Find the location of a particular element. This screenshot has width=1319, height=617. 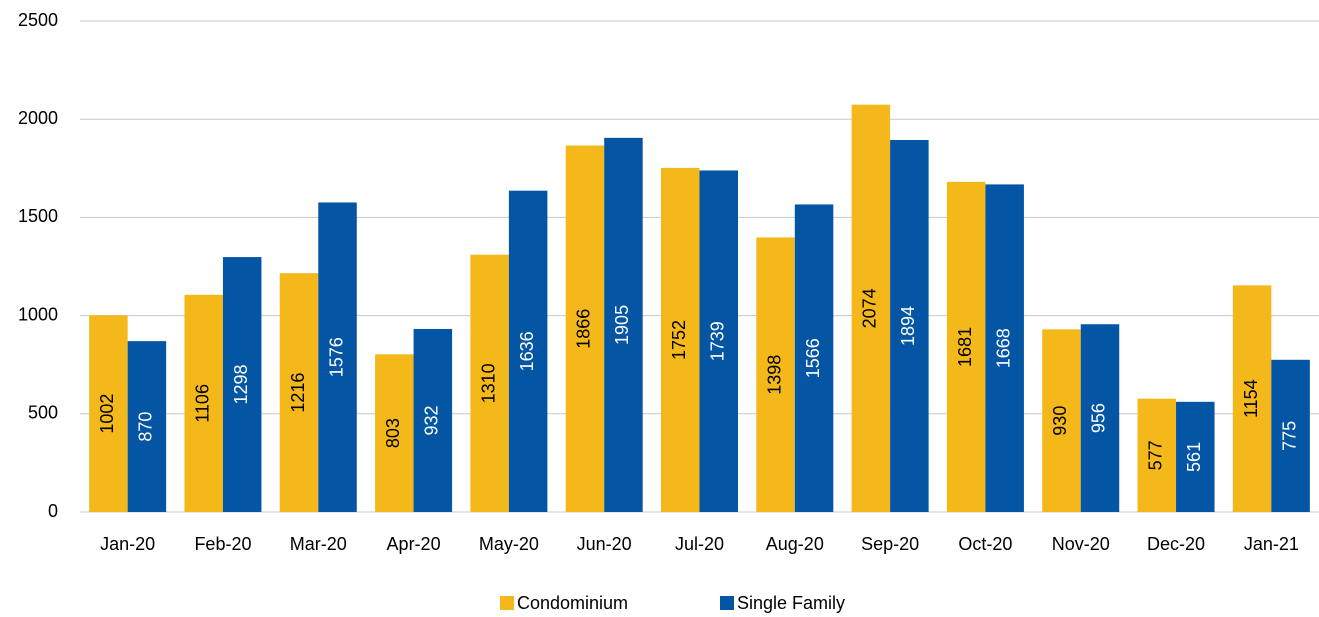

y-tick-label: 2500 is located at coordinates (38, 20).